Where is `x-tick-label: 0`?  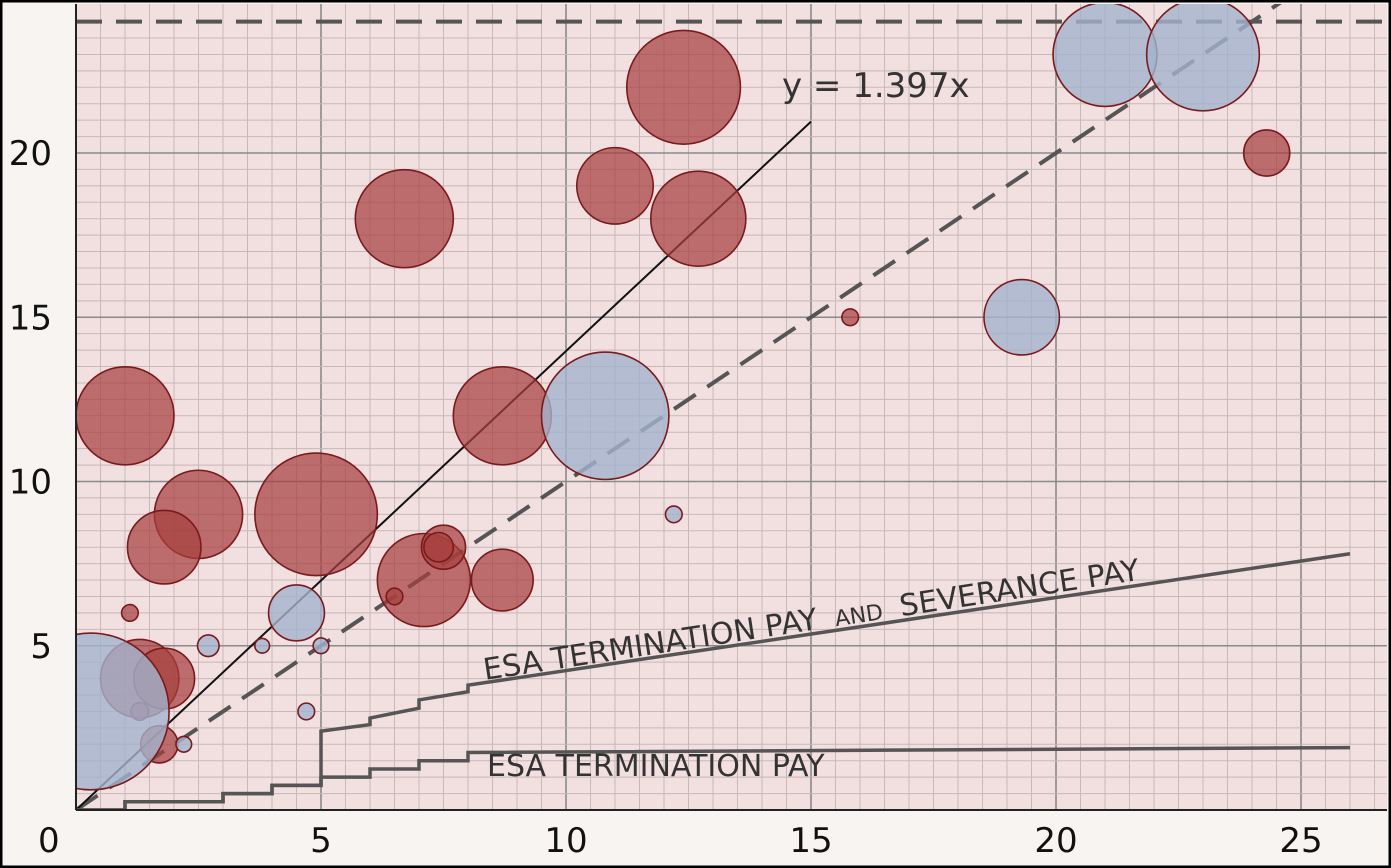 x-tick-label: 0 is located at coordinates (49, 841).